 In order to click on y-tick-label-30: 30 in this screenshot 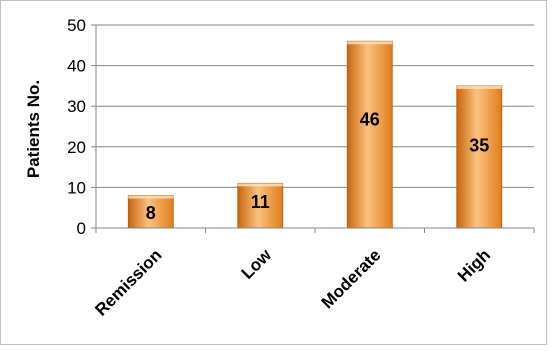, I will do `click(76, 106)`.